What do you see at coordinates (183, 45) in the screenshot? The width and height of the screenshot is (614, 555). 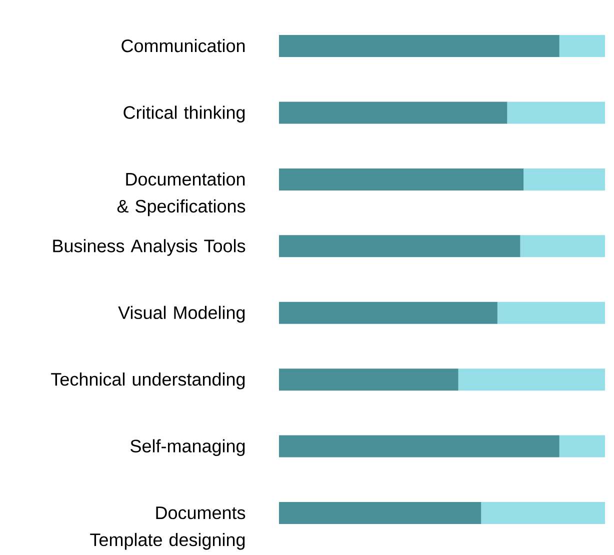 I see `y-tick-label: Communication` at bounding box center [183, 45].